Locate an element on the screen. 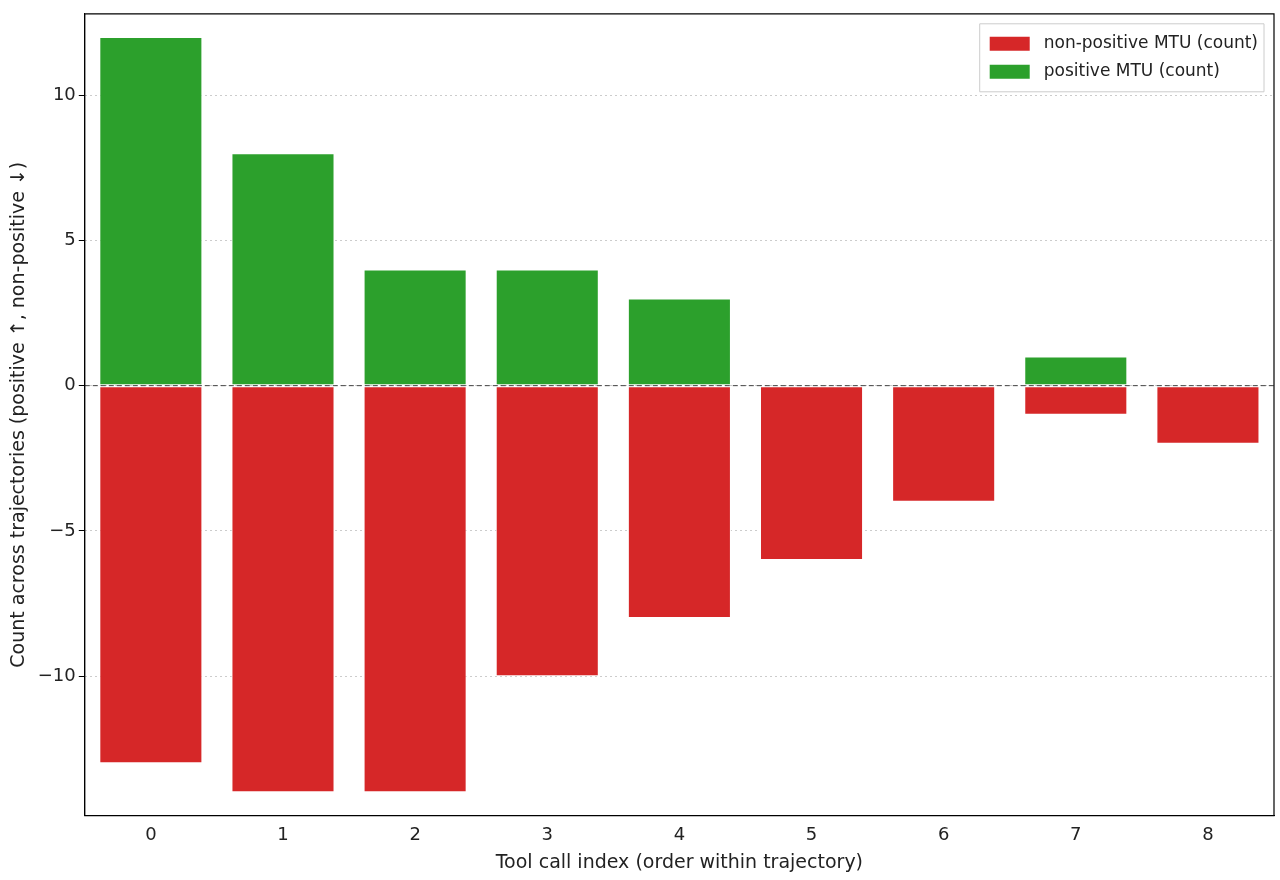 Image resolution: width=1280 pixels, height=880 pixels. x-tick-label: 8 is located at coordinates (1208, 834).